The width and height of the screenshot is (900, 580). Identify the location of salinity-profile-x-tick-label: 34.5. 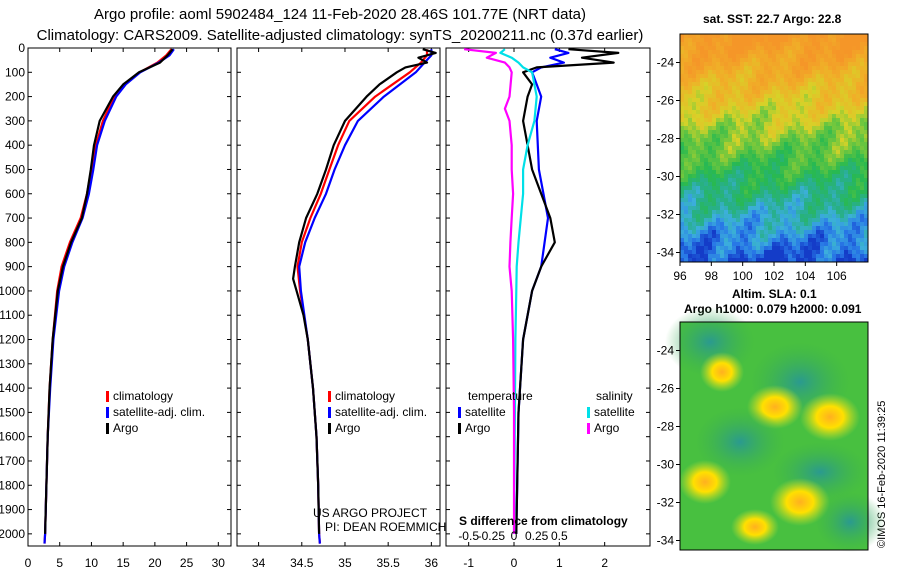
(302, 563).